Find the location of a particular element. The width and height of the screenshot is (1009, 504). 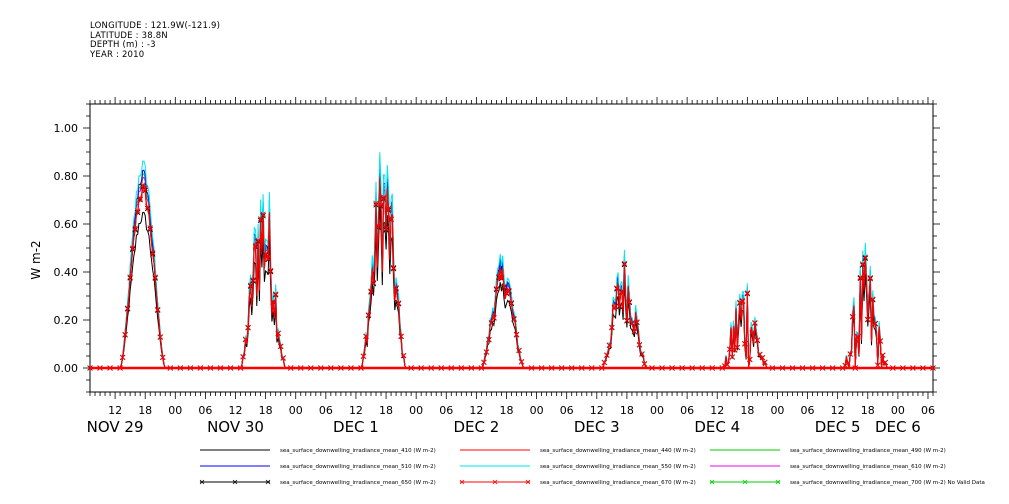

y-tick-label: 0.80 is located at coordinates (66, 176).